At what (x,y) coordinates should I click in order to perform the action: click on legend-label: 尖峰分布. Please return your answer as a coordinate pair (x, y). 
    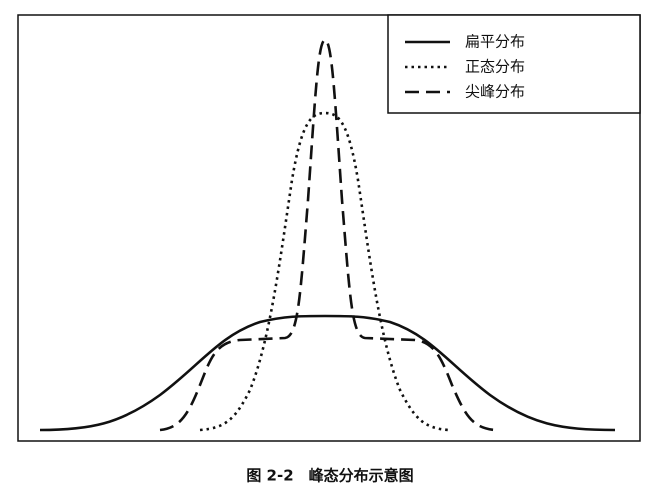
    Looking at the image, I should click on (495, 92).